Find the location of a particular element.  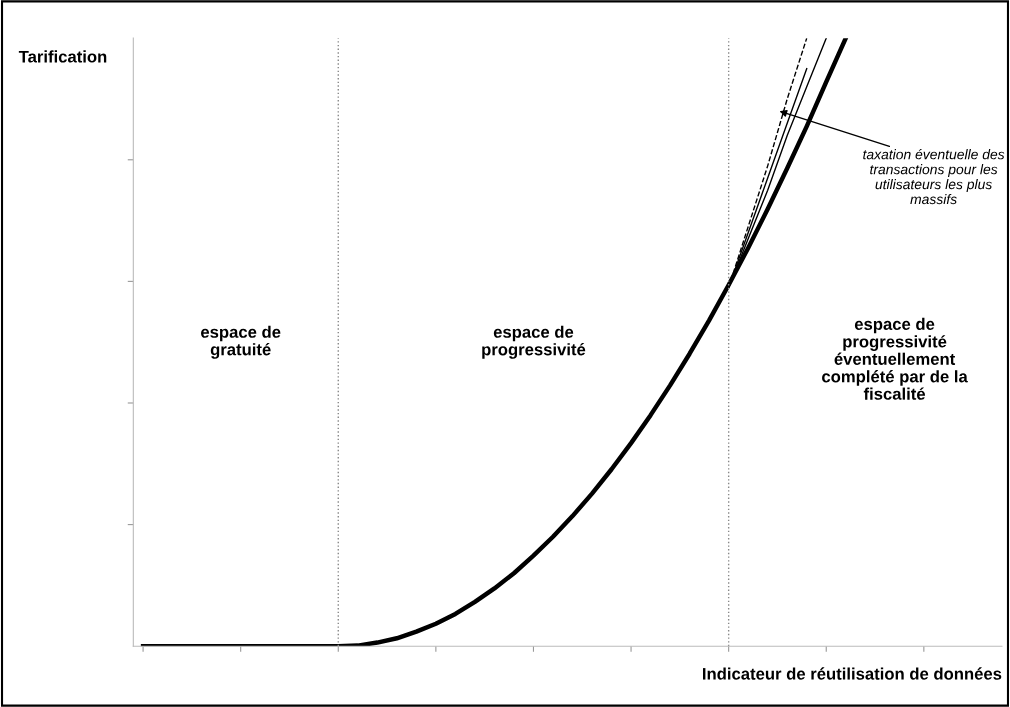

y-axis-title: Tarification is located at coordinates (62, 56).